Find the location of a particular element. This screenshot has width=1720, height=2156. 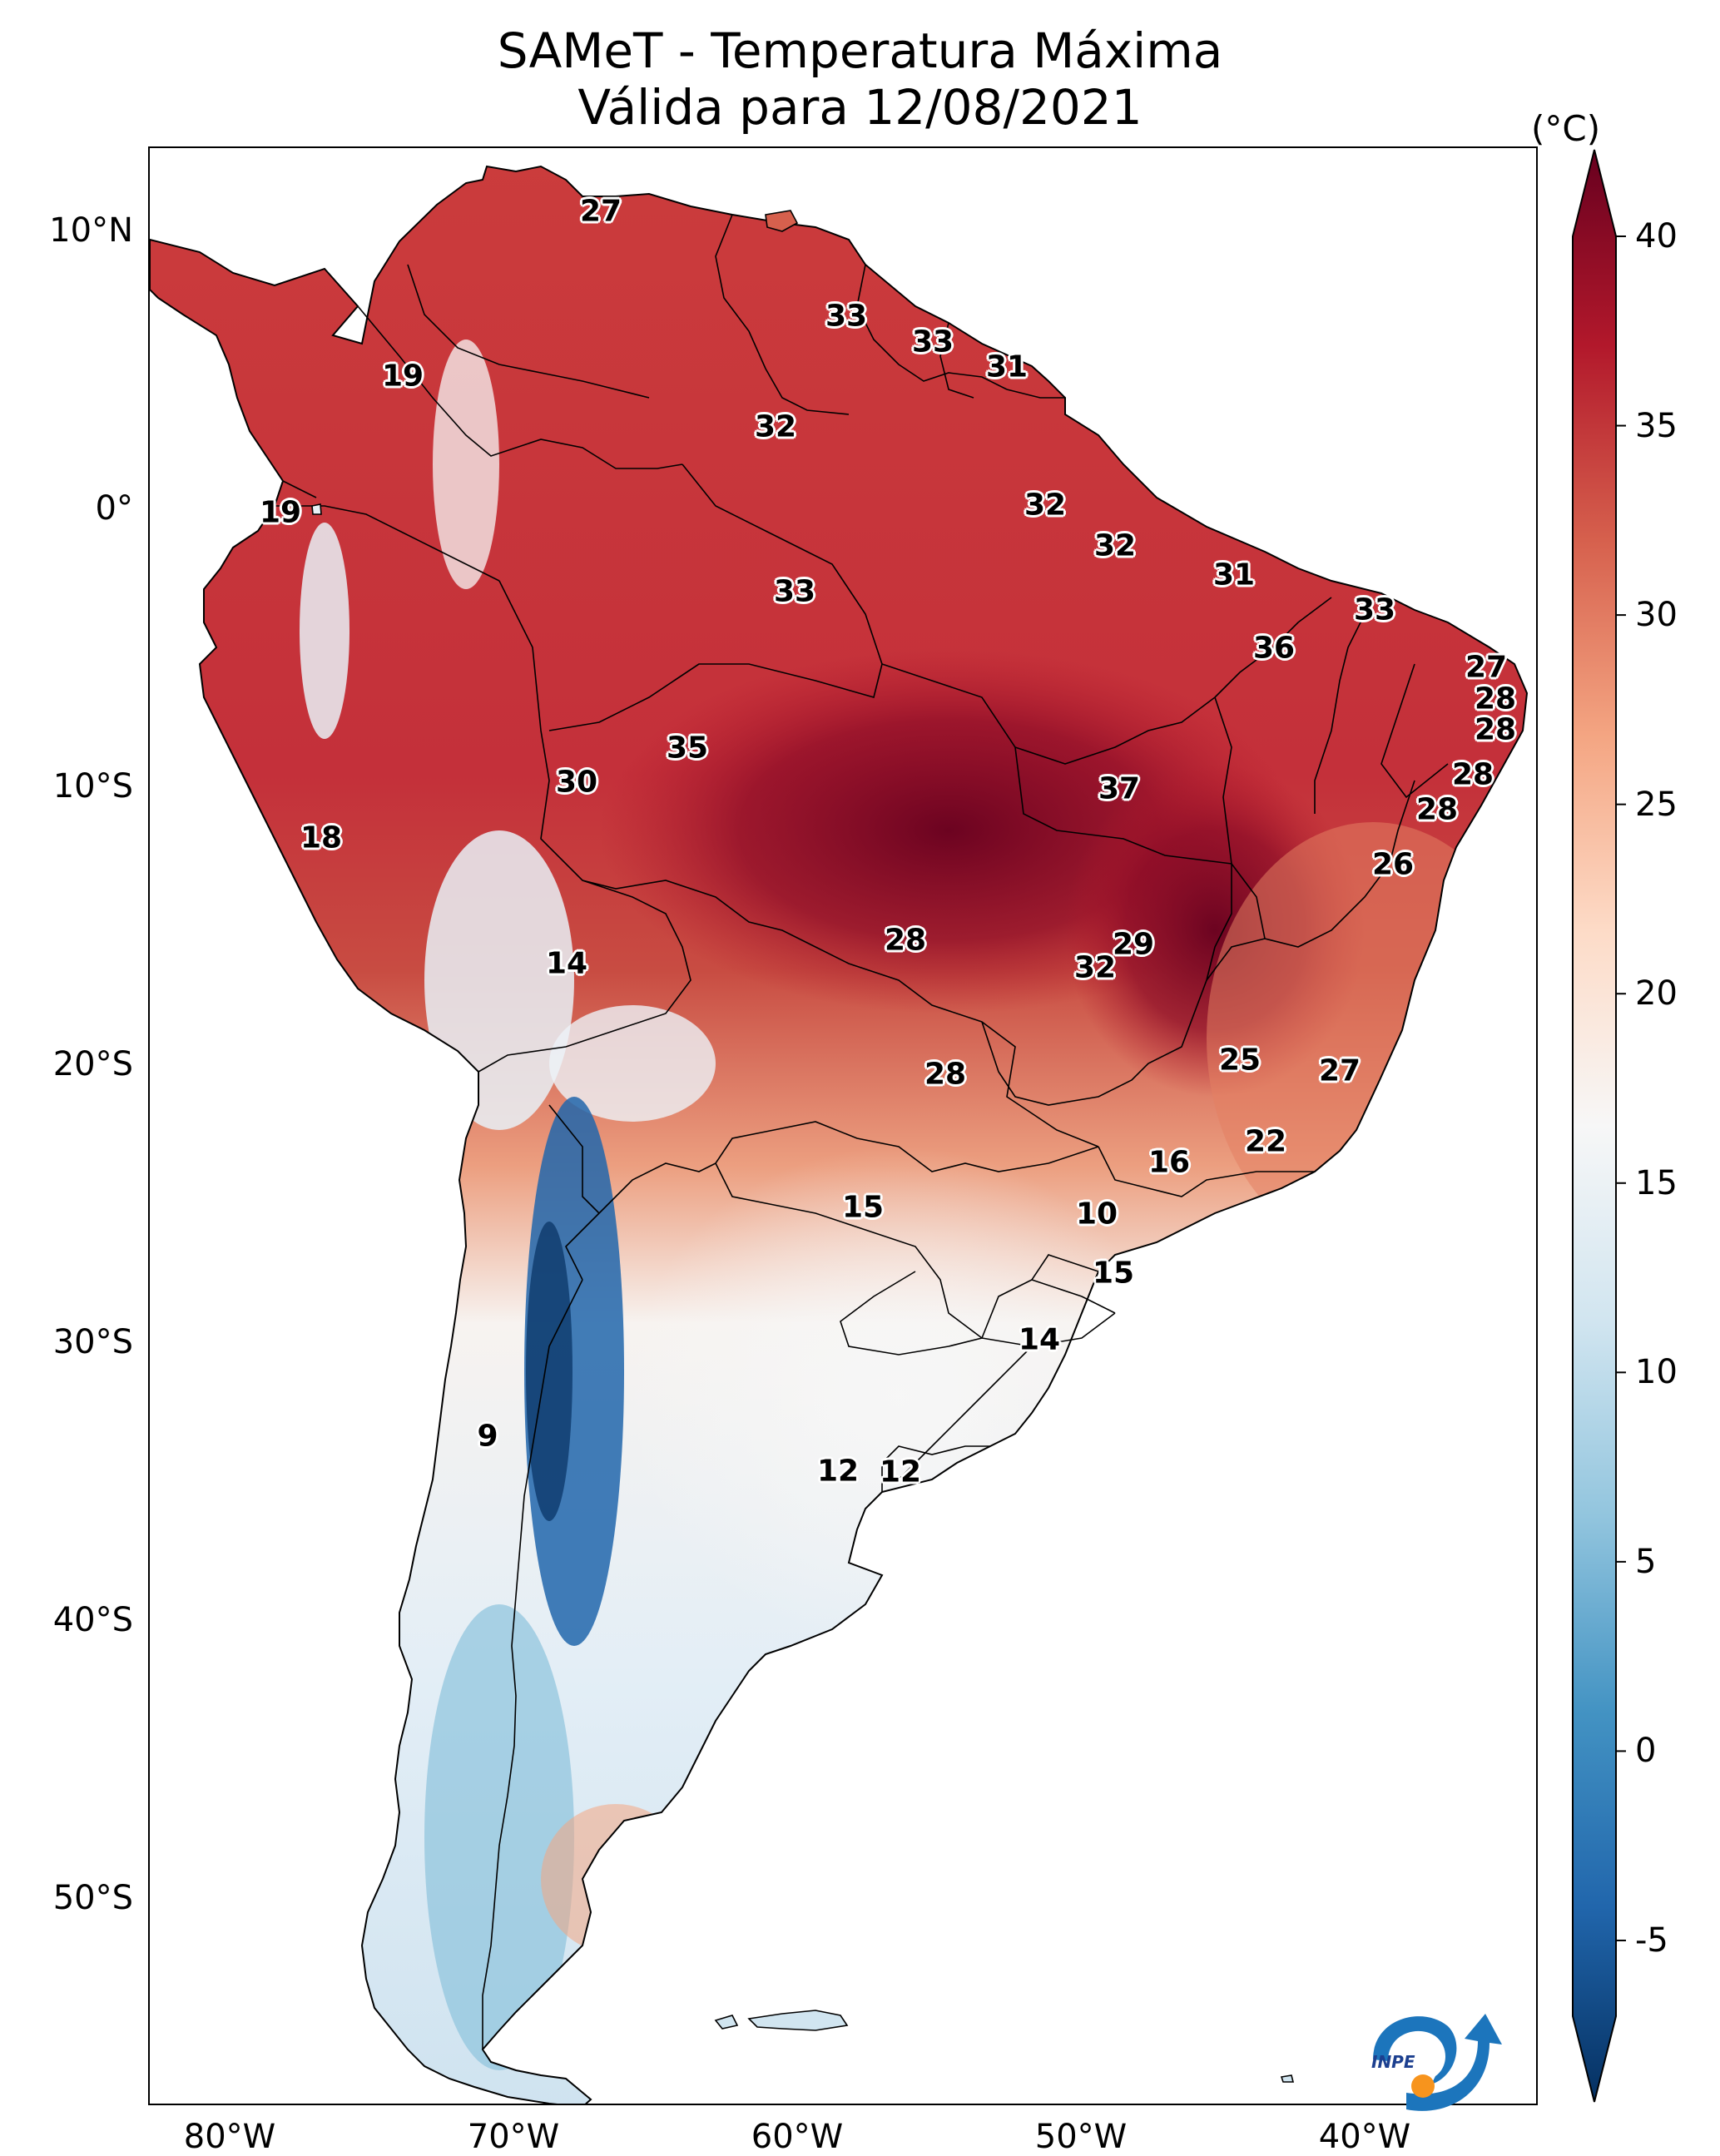

colorbar-unit: (°C) is located at coordinates (1566, 129).